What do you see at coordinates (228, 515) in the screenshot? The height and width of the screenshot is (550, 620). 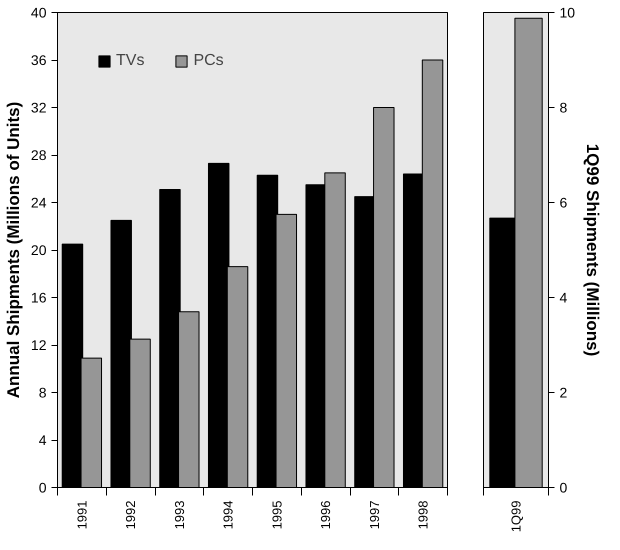 I see `x-tick-label: 1994` at bounding box center [228, 515].